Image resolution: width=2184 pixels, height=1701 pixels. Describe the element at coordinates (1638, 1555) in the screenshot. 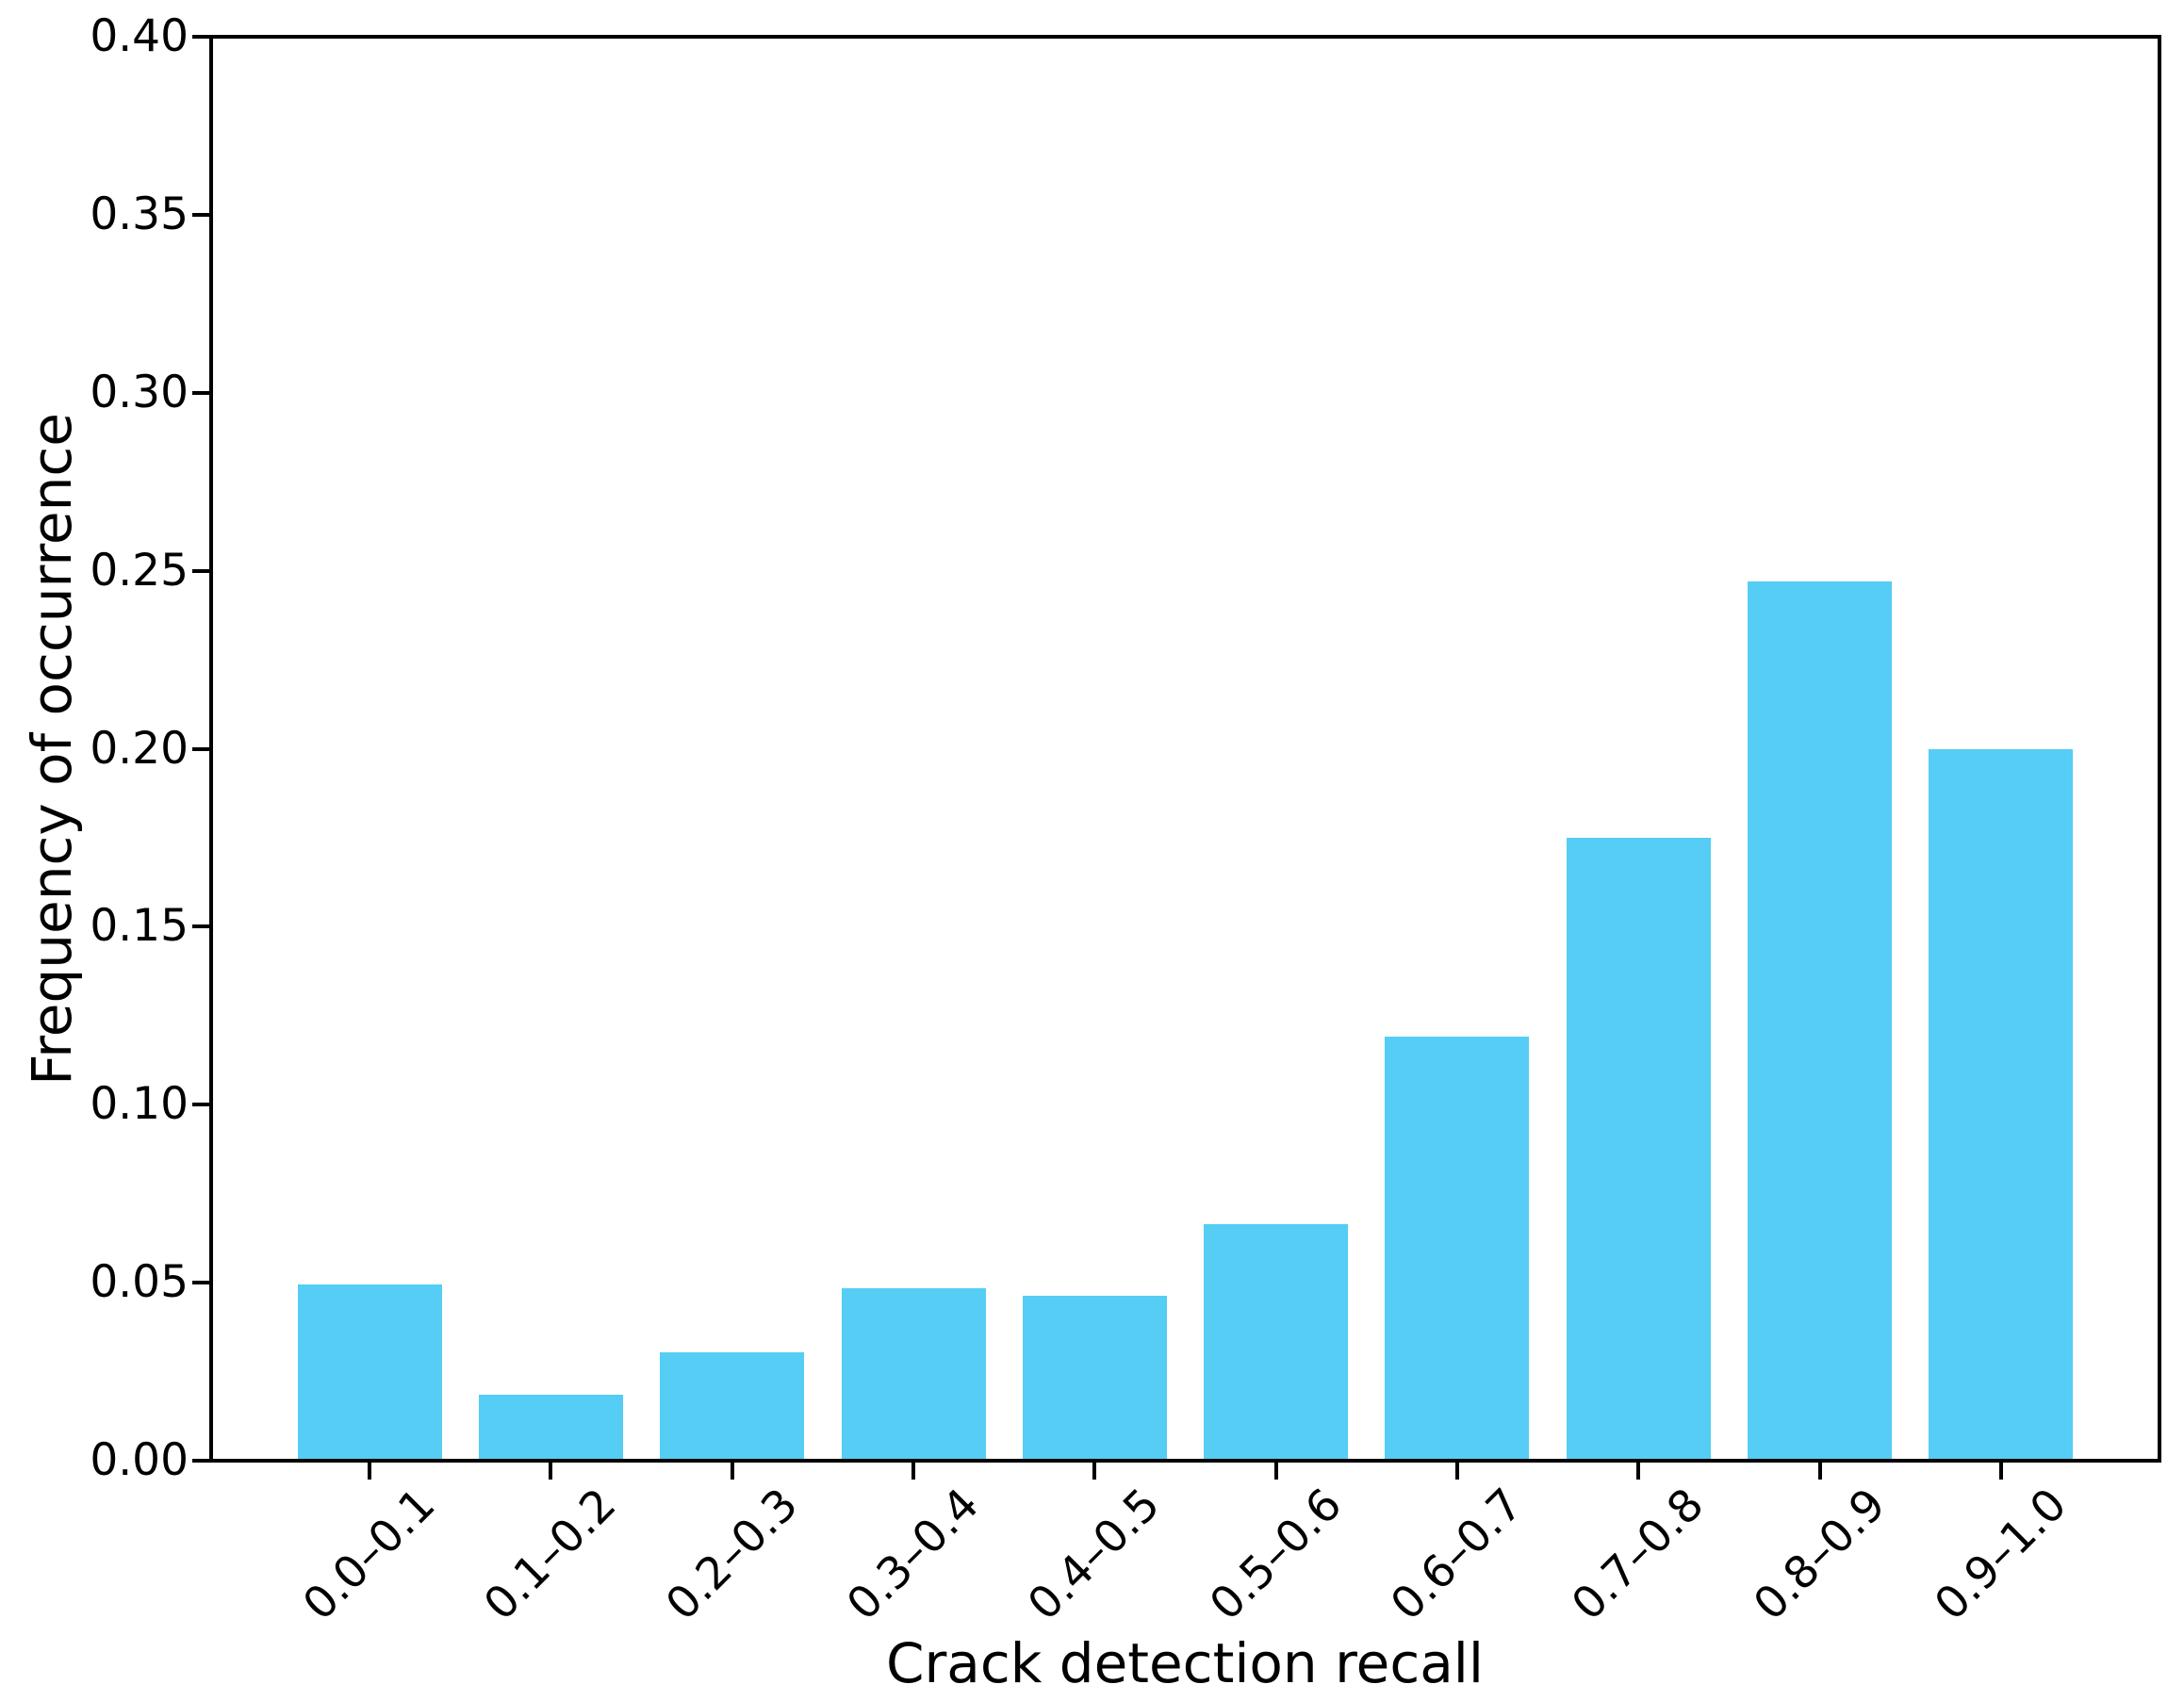

I see `x-tick-label: 0.7–0.8` at that location.